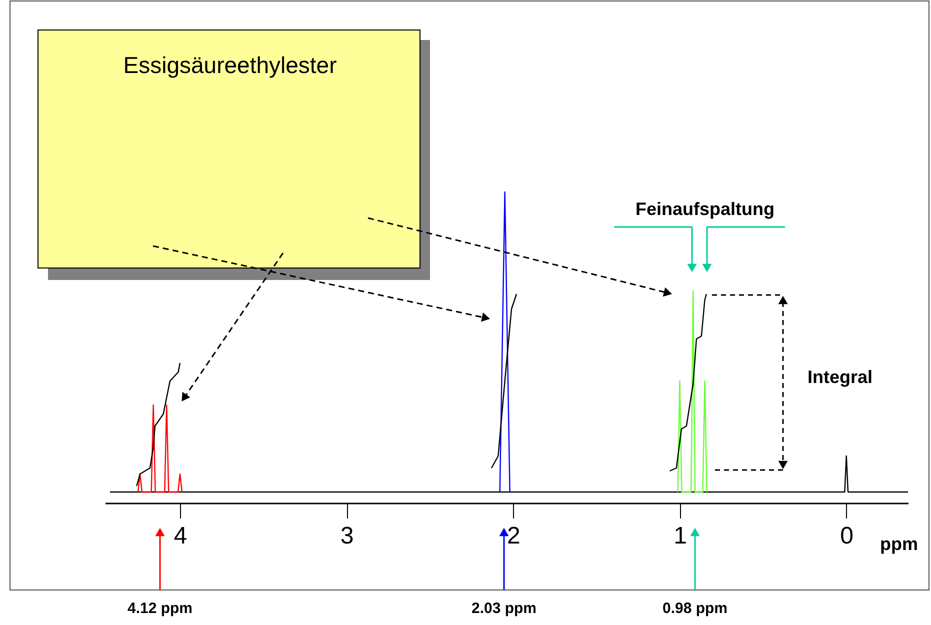 This screenshot has height=625, width=931. I want to click on text: 4.12 ppm, so click(160, 608).